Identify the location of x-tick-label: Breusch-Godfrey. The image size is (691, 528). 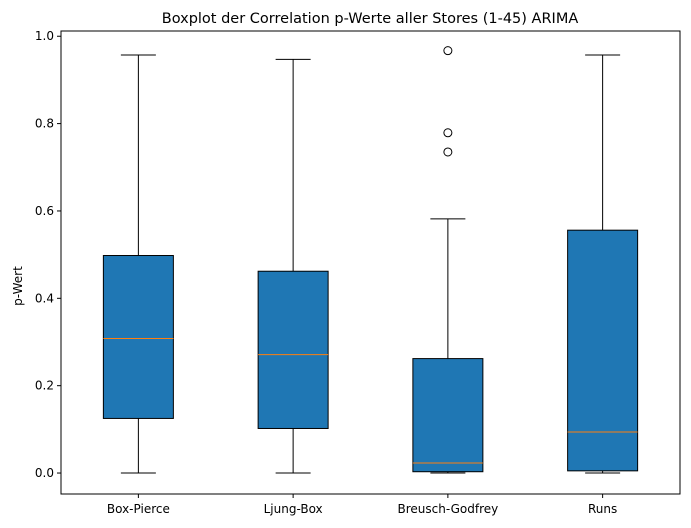
(447, 509).